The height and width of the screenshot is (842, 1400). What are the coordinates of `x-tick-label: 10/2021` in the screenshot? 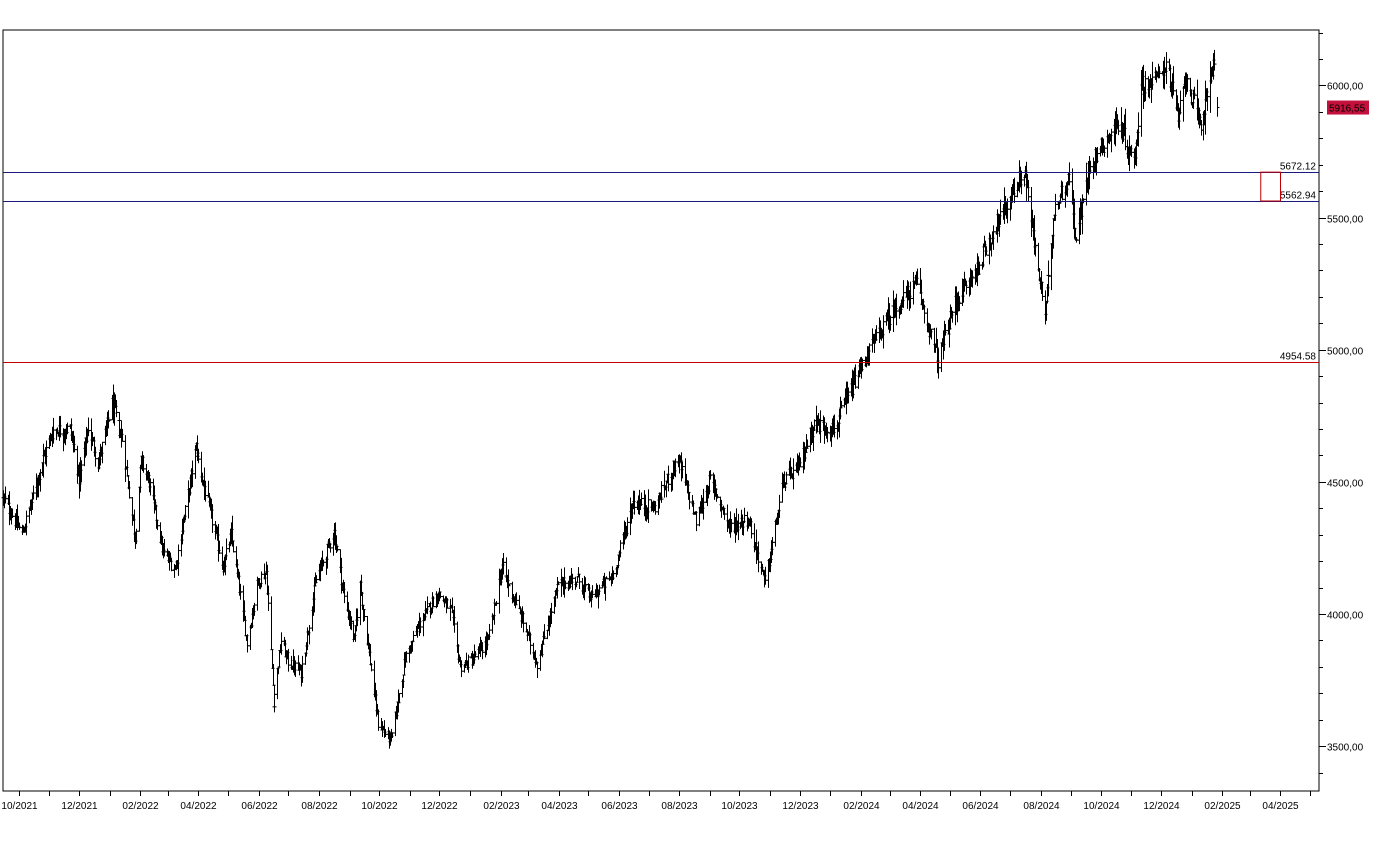 It's located at (19, 806).